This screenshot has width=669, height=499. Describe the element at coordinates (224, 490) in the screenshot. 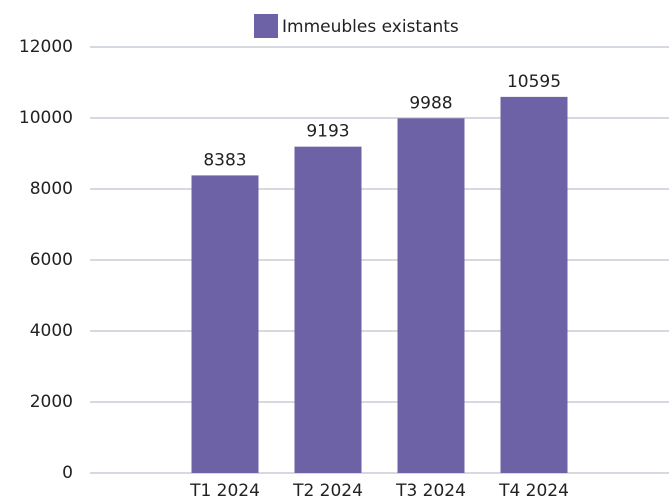

I see `x-tick-label: T1 2024` at that location.